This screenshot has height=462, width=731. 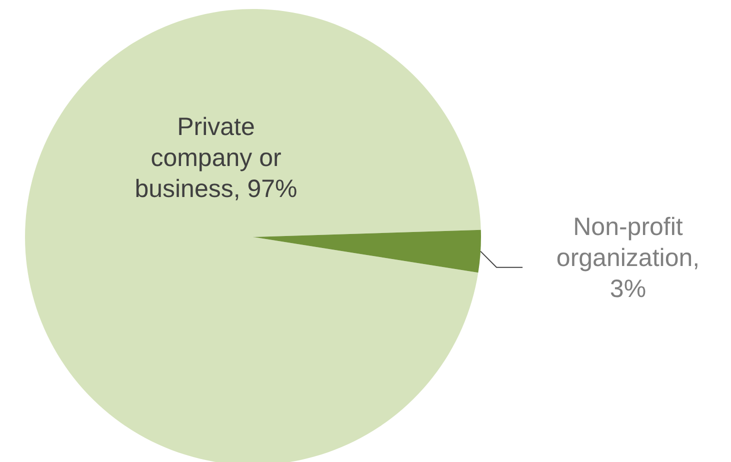 What do you see at coordinates (216, 157) in the screenshot?
I see `slice-label: Private company or business, 97%` at bounding box center [216, 157].